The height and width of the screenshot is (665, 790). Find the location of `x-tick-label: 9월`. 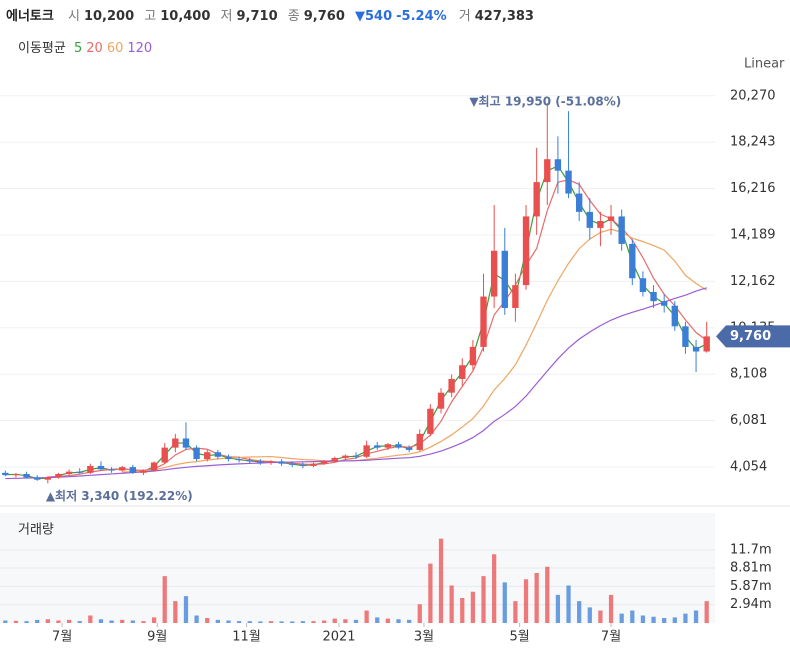

x-tick-label: 9월 is located at coordinates (157, 637).